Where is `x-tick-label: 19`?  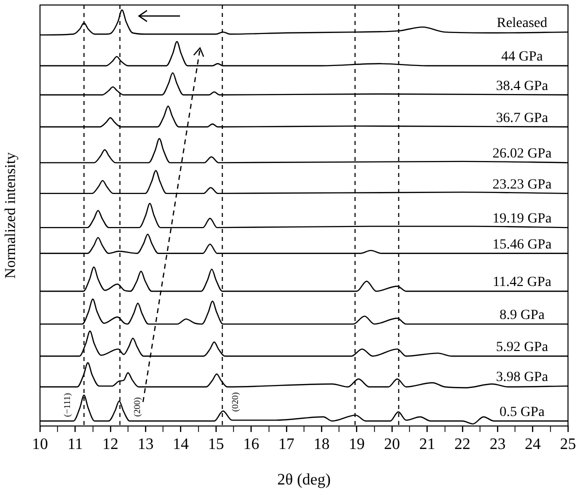 x-tick-label: 19 is located at coordinates (356, 444).